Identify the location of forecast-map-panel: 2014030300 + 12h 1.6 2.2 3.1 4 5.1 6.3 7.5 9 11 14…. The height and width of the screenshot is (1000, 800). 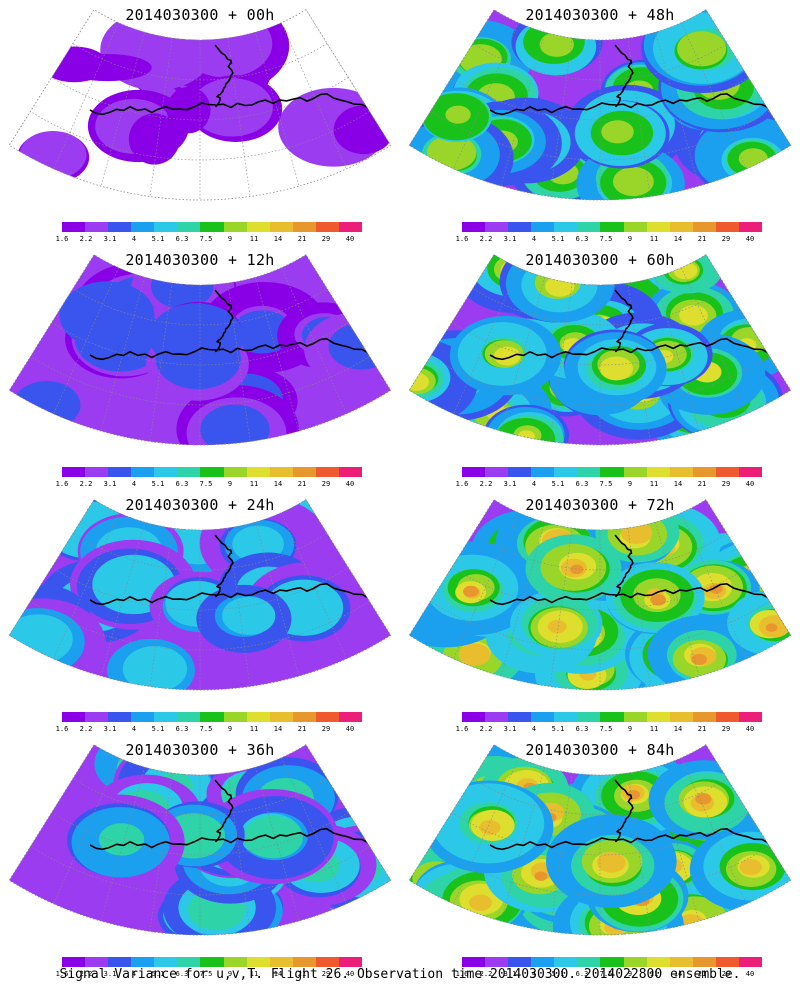
(200, 366).